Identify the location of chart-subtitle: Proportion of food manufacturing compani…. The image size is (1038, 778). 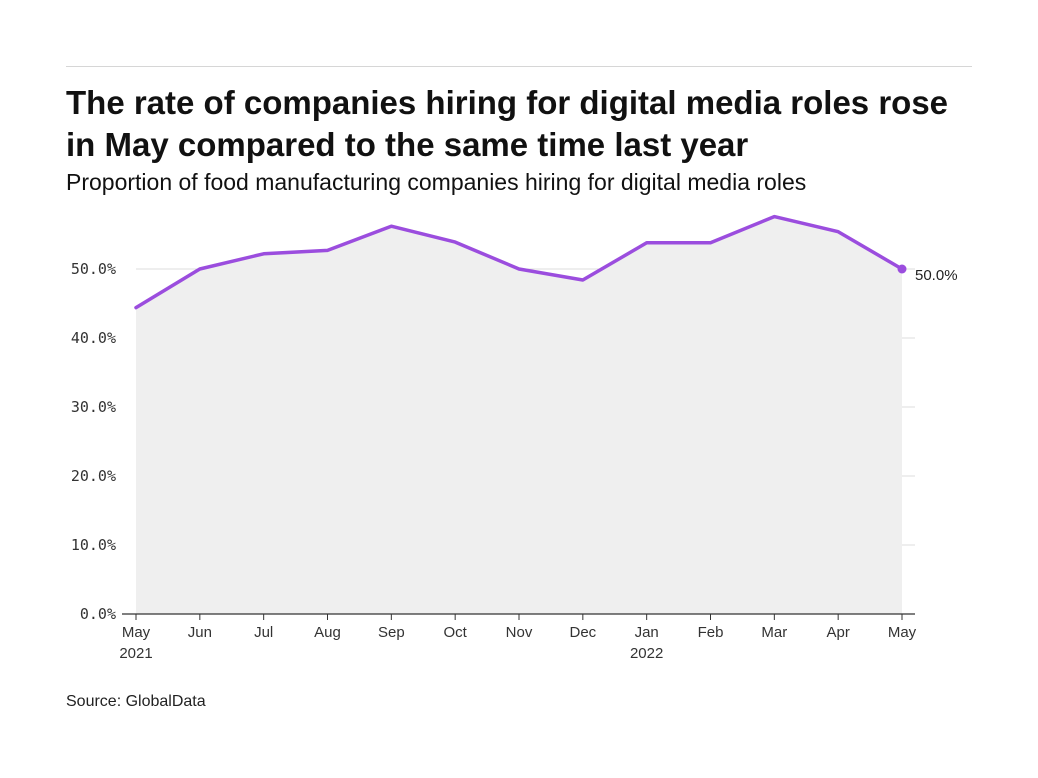
(436, 182).